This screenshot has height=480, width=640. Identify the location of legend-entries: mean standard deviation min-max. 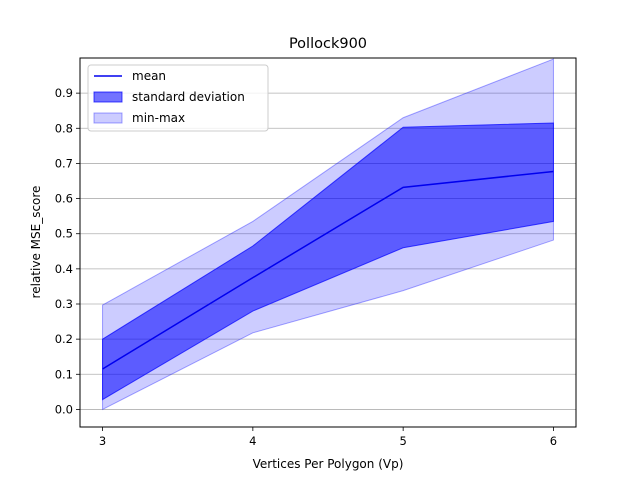
(169, 97).